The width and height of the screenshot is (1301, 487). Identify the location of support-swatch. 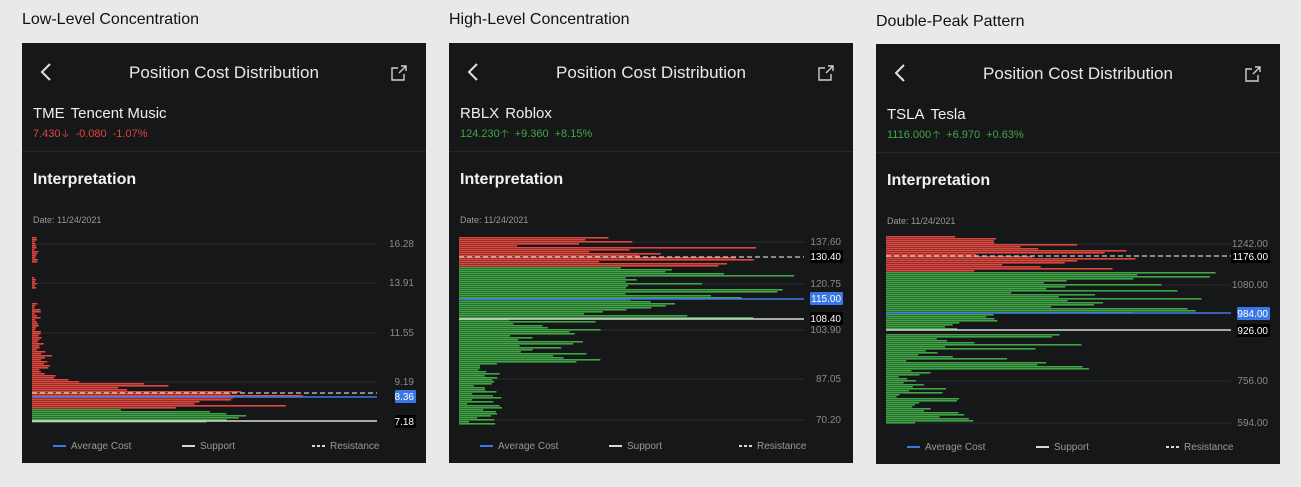
(1042, 447).